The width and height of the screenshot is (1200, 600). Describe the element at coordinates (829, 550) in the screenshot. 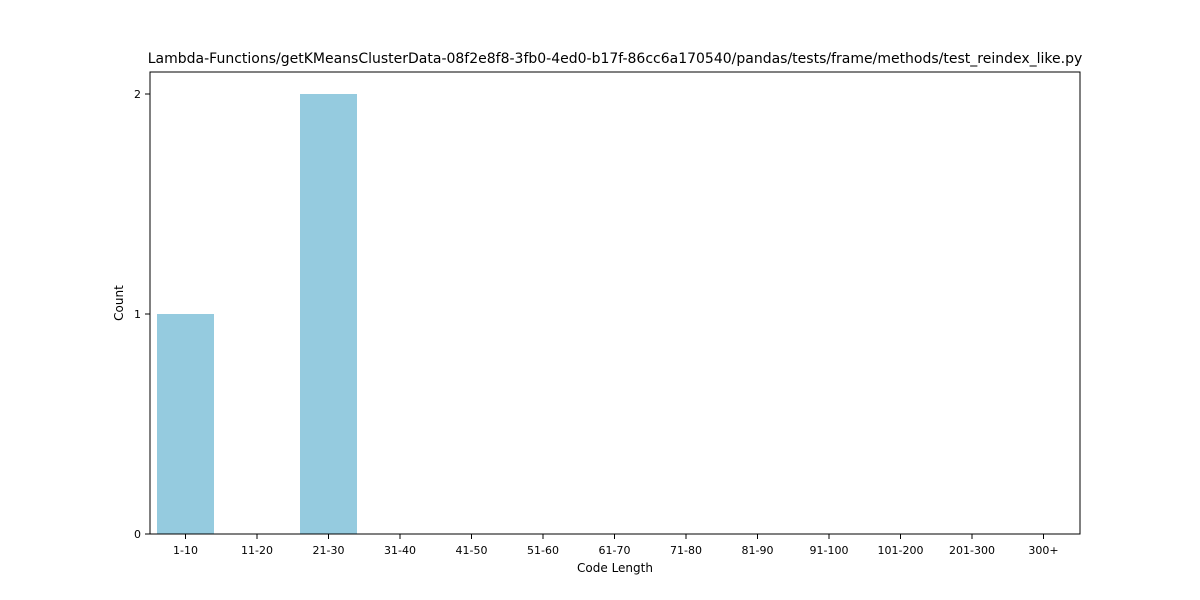

I see `x-tick-label: 91-100` at that location.